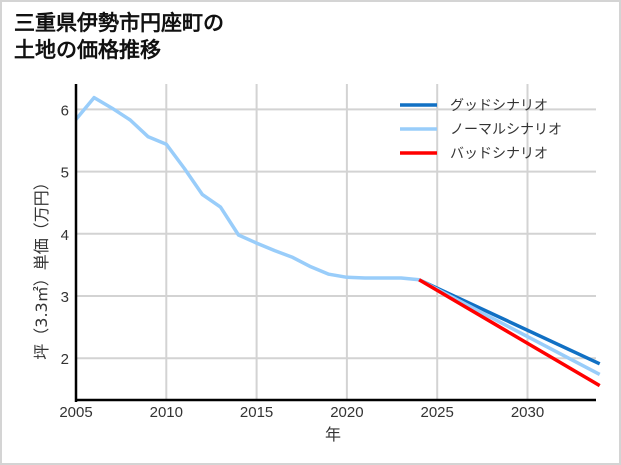 Image resolution: width=621 pixels, height=465 pixels. Describe the element at coordinates (119, 37) in the screenshot. I see `chart-title: 三重県伊勢市円座町の 土地の価格推移` at that location.